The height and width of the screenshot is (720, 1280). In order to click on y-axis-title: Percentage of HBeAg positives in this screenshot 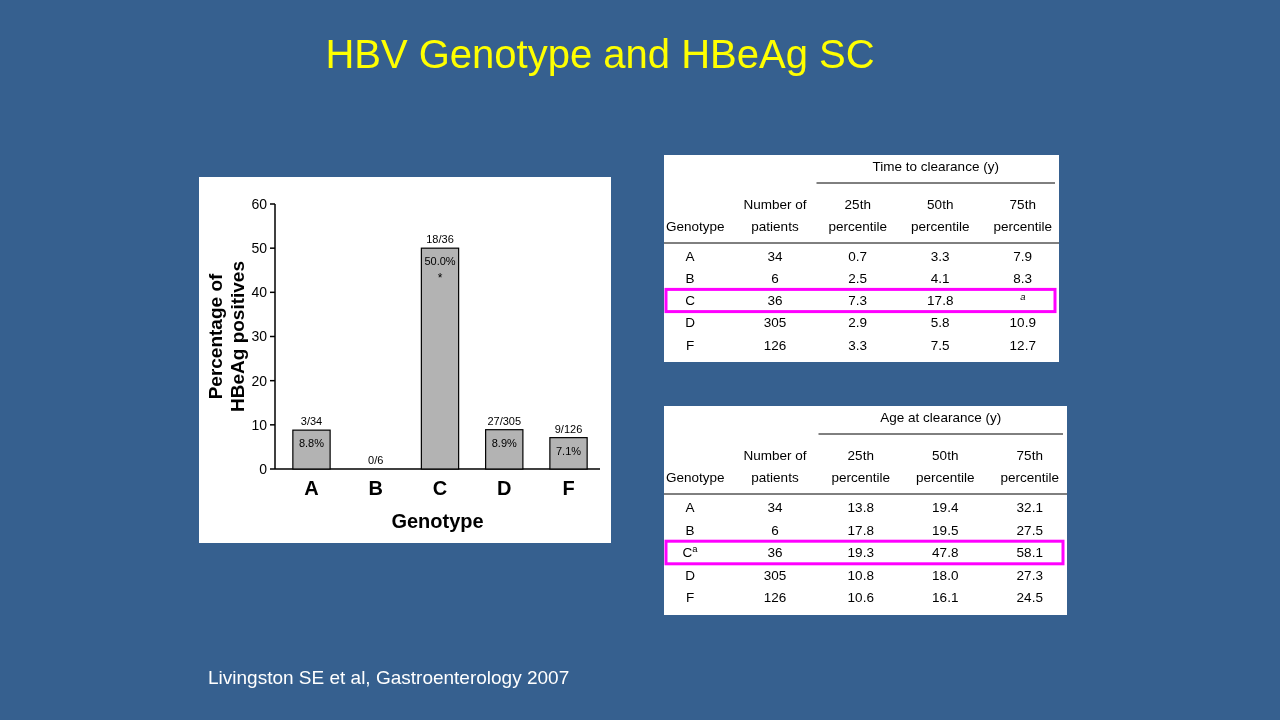, I will do `click(226, 336)`.